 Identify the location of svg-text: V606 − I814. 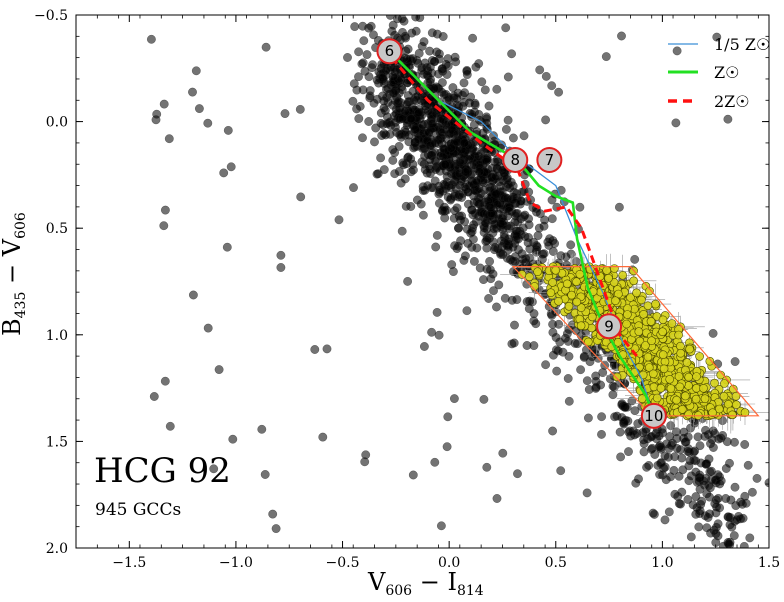
(425, 583).